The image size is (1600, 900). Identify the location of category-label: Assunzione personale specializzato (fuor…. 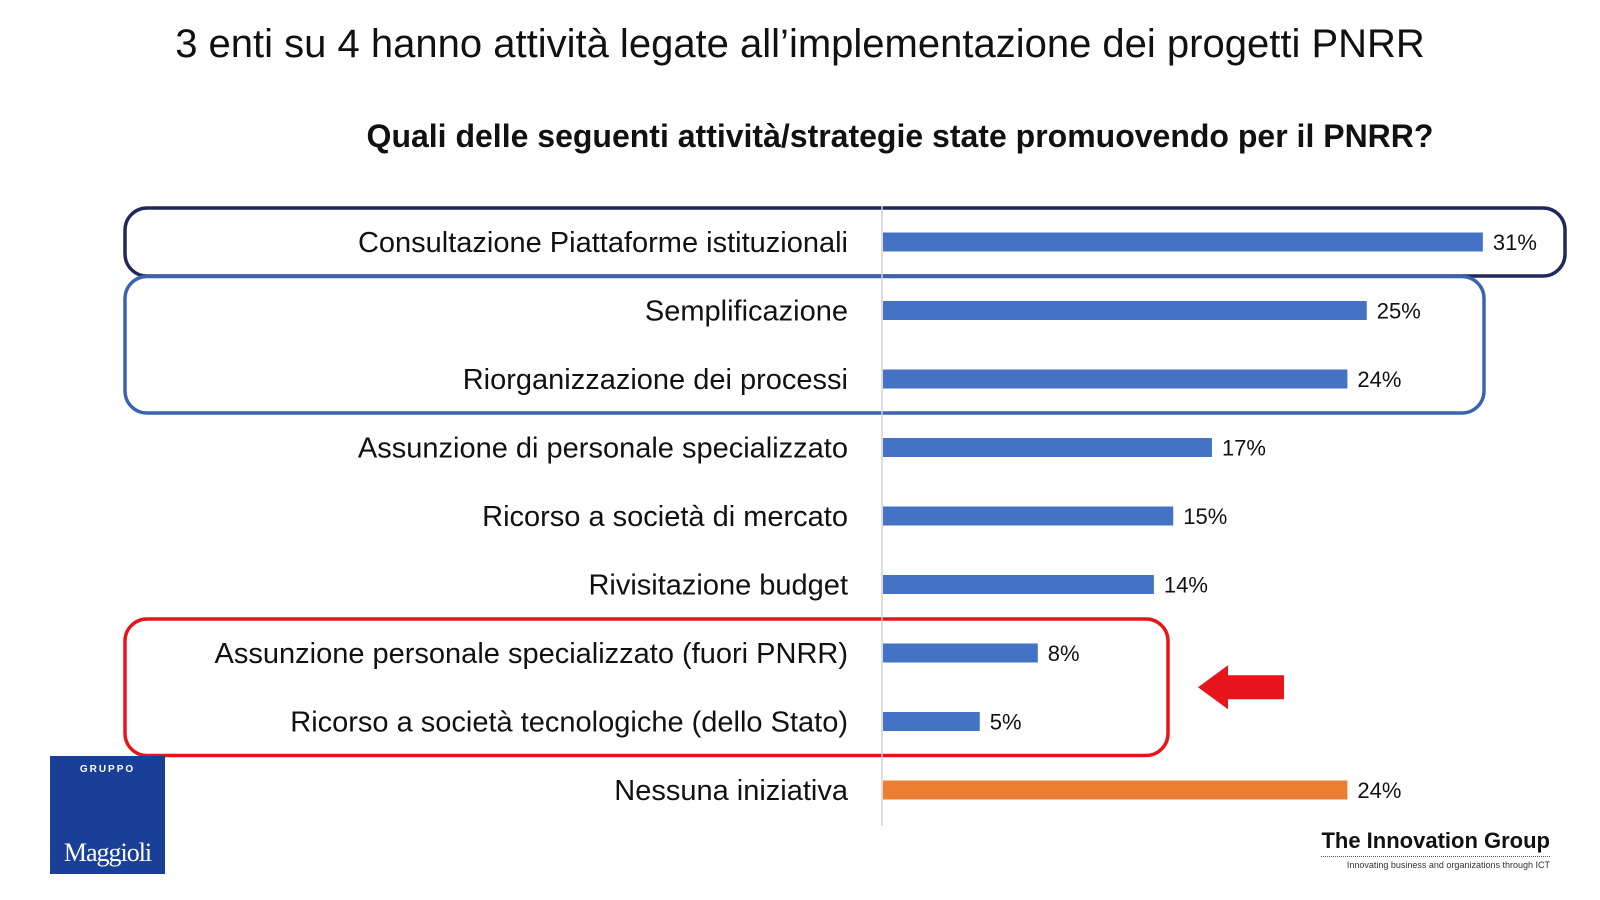
(531, 654).